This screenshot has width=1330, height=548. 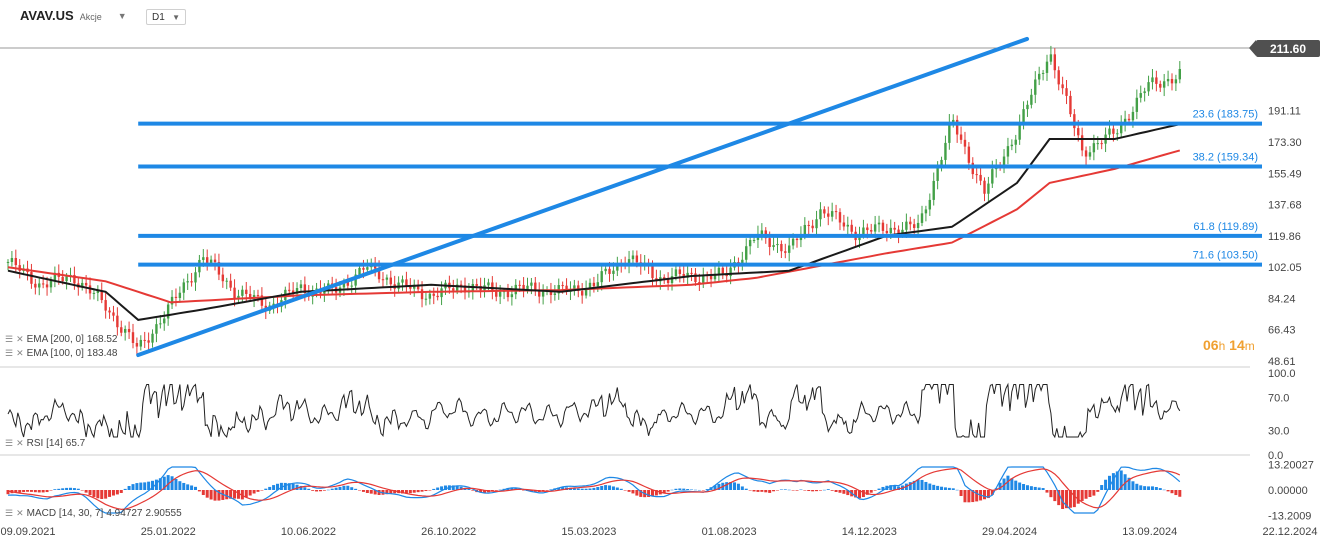 I want to click on legend-rsi: ☰ ✕ RSI [14] 65.7, so click(x=45, y=443).